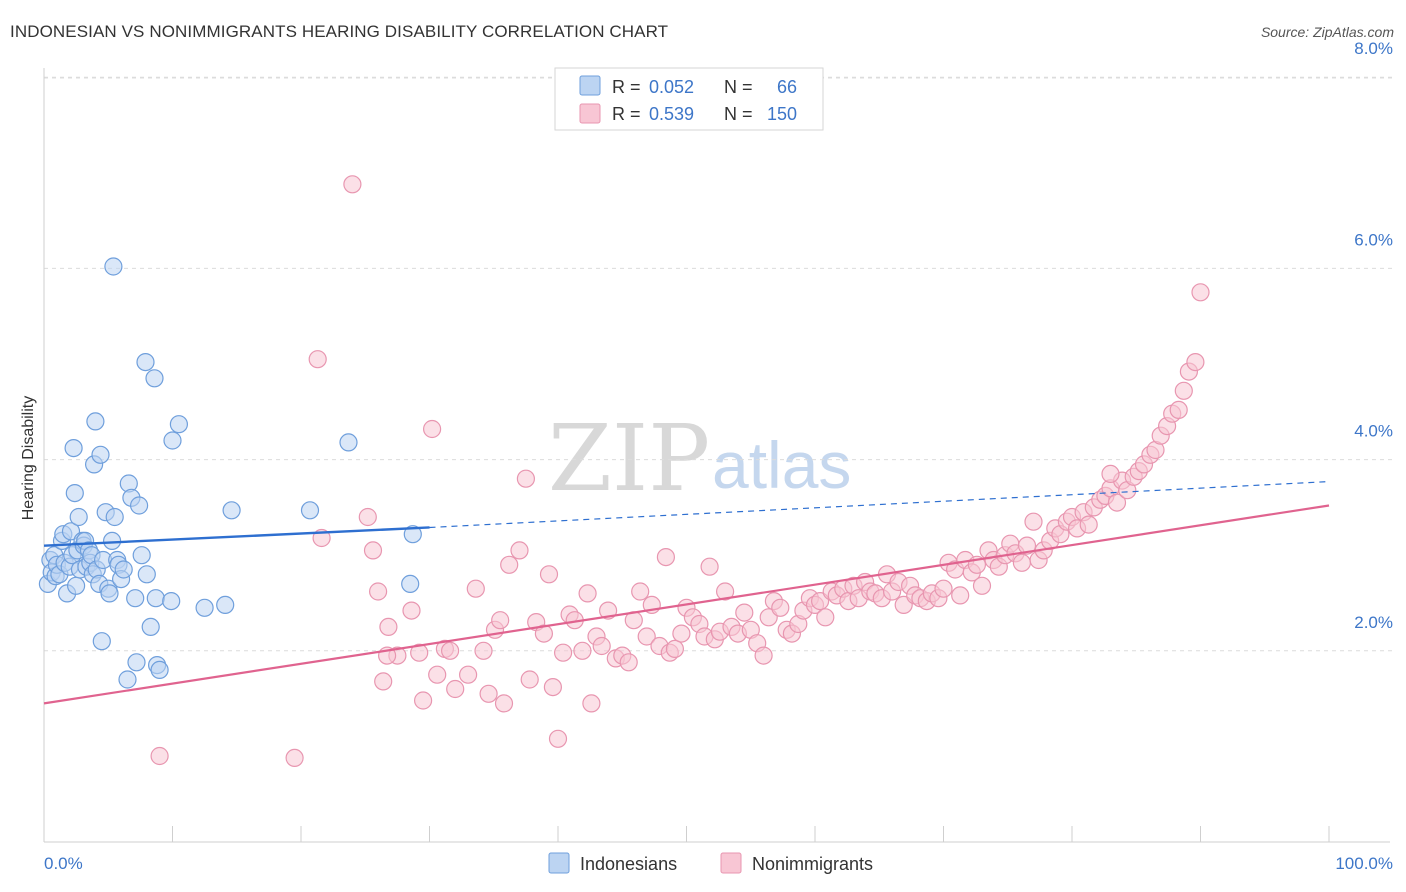  I want to click on legend-r-value-1: 0.052, so click(671, 87).